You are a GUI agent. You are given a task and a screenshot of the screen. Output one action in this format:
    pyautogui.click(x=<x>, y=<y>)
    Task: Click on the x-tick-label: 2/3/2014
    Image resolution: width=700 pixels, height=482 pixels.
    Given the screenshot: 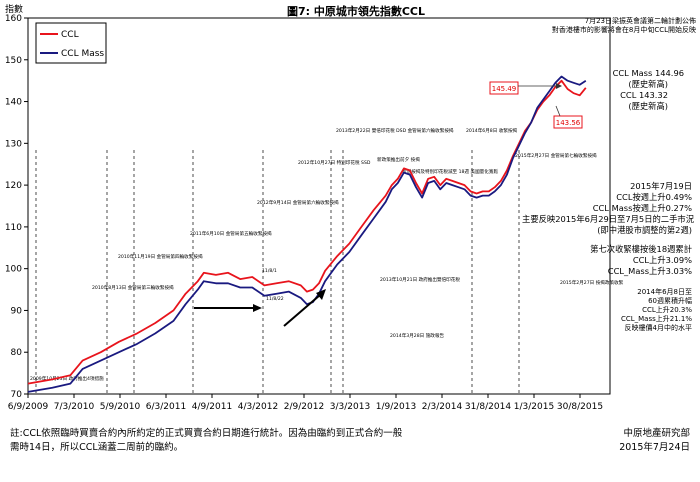 What is the action you would take?
    pyautogui.click(x=442, y=407)
    